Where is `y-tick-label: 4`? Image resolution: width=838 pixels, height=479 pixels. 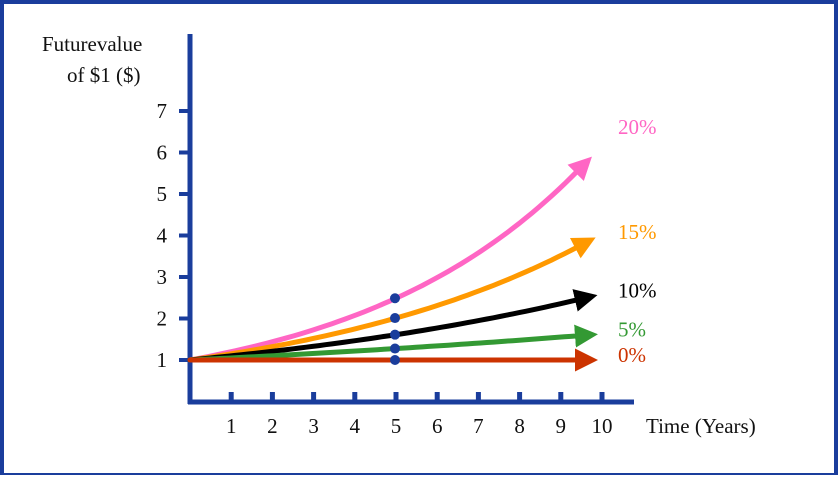 y-tick-label: 4 is located at coordinates (162, 236).